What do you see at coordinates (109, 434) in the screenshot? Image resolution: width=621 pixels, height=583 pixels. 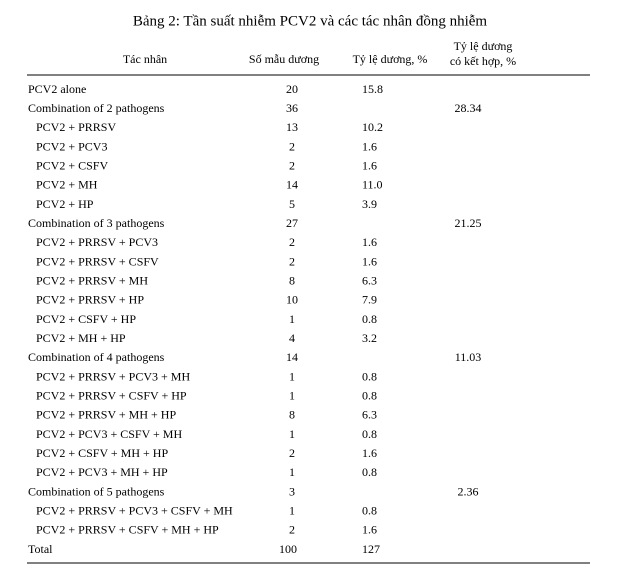 I see `row-label: PCV2 + PCV3 + CSFV + MH` at bounding box center [109, 434].